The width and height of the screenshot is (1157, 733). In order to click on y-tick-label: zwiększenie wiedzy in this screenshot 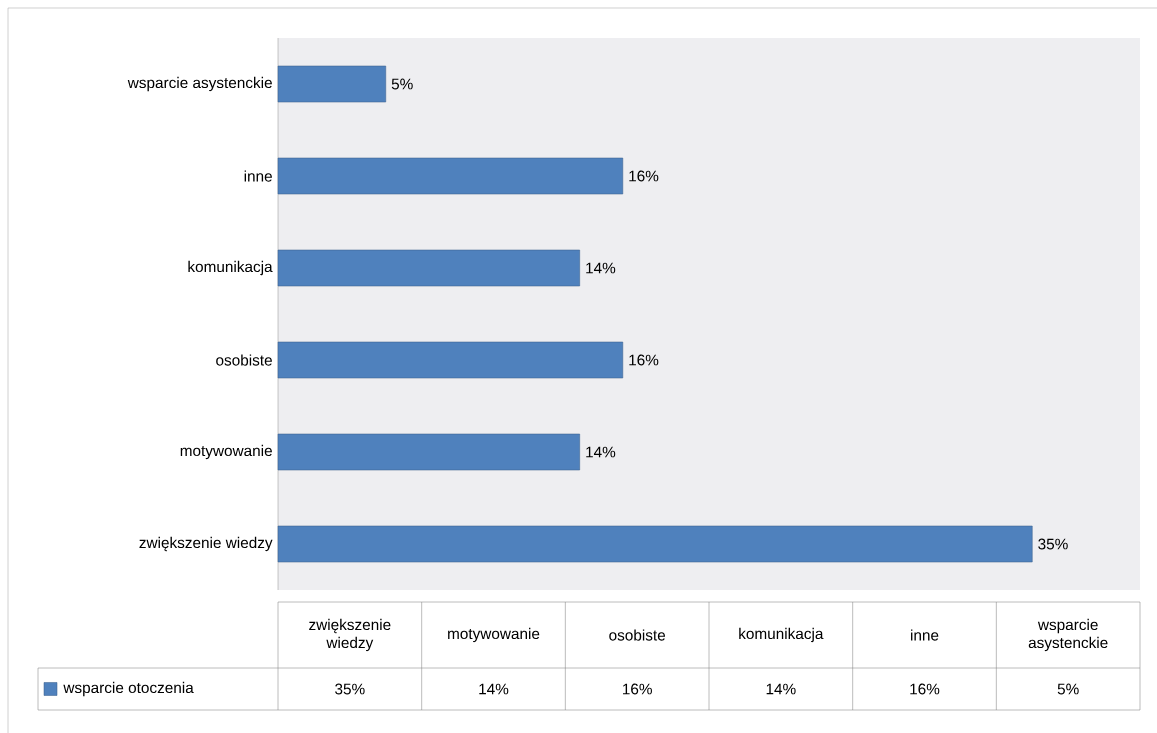, I will do `click(206, 544)`.